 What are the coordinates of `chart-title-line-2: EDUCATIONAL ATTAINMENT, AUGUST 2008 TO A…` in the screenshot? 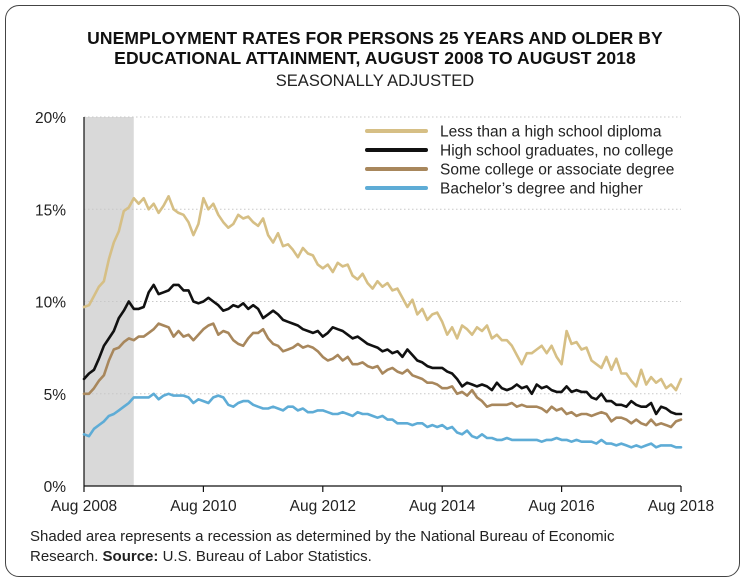 It's located at (375, 58).